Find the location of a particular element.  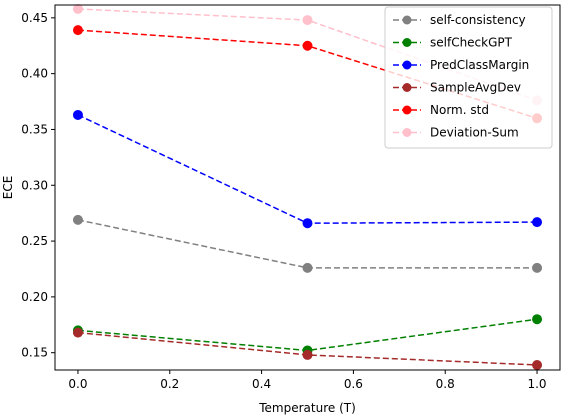

legend-entry: SampleAvgDev is located at coordinates (457, 88).